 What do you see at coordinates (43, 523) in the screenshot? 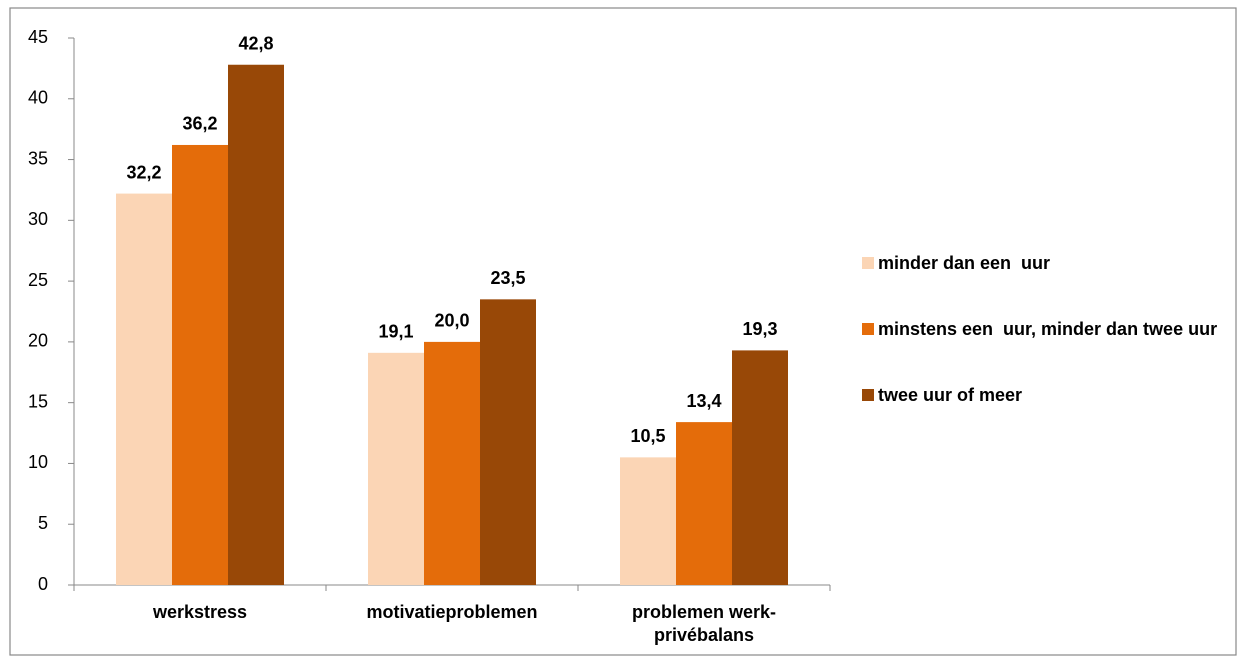
I see `y-tick-label: 5` at bounding box center [43, 523].